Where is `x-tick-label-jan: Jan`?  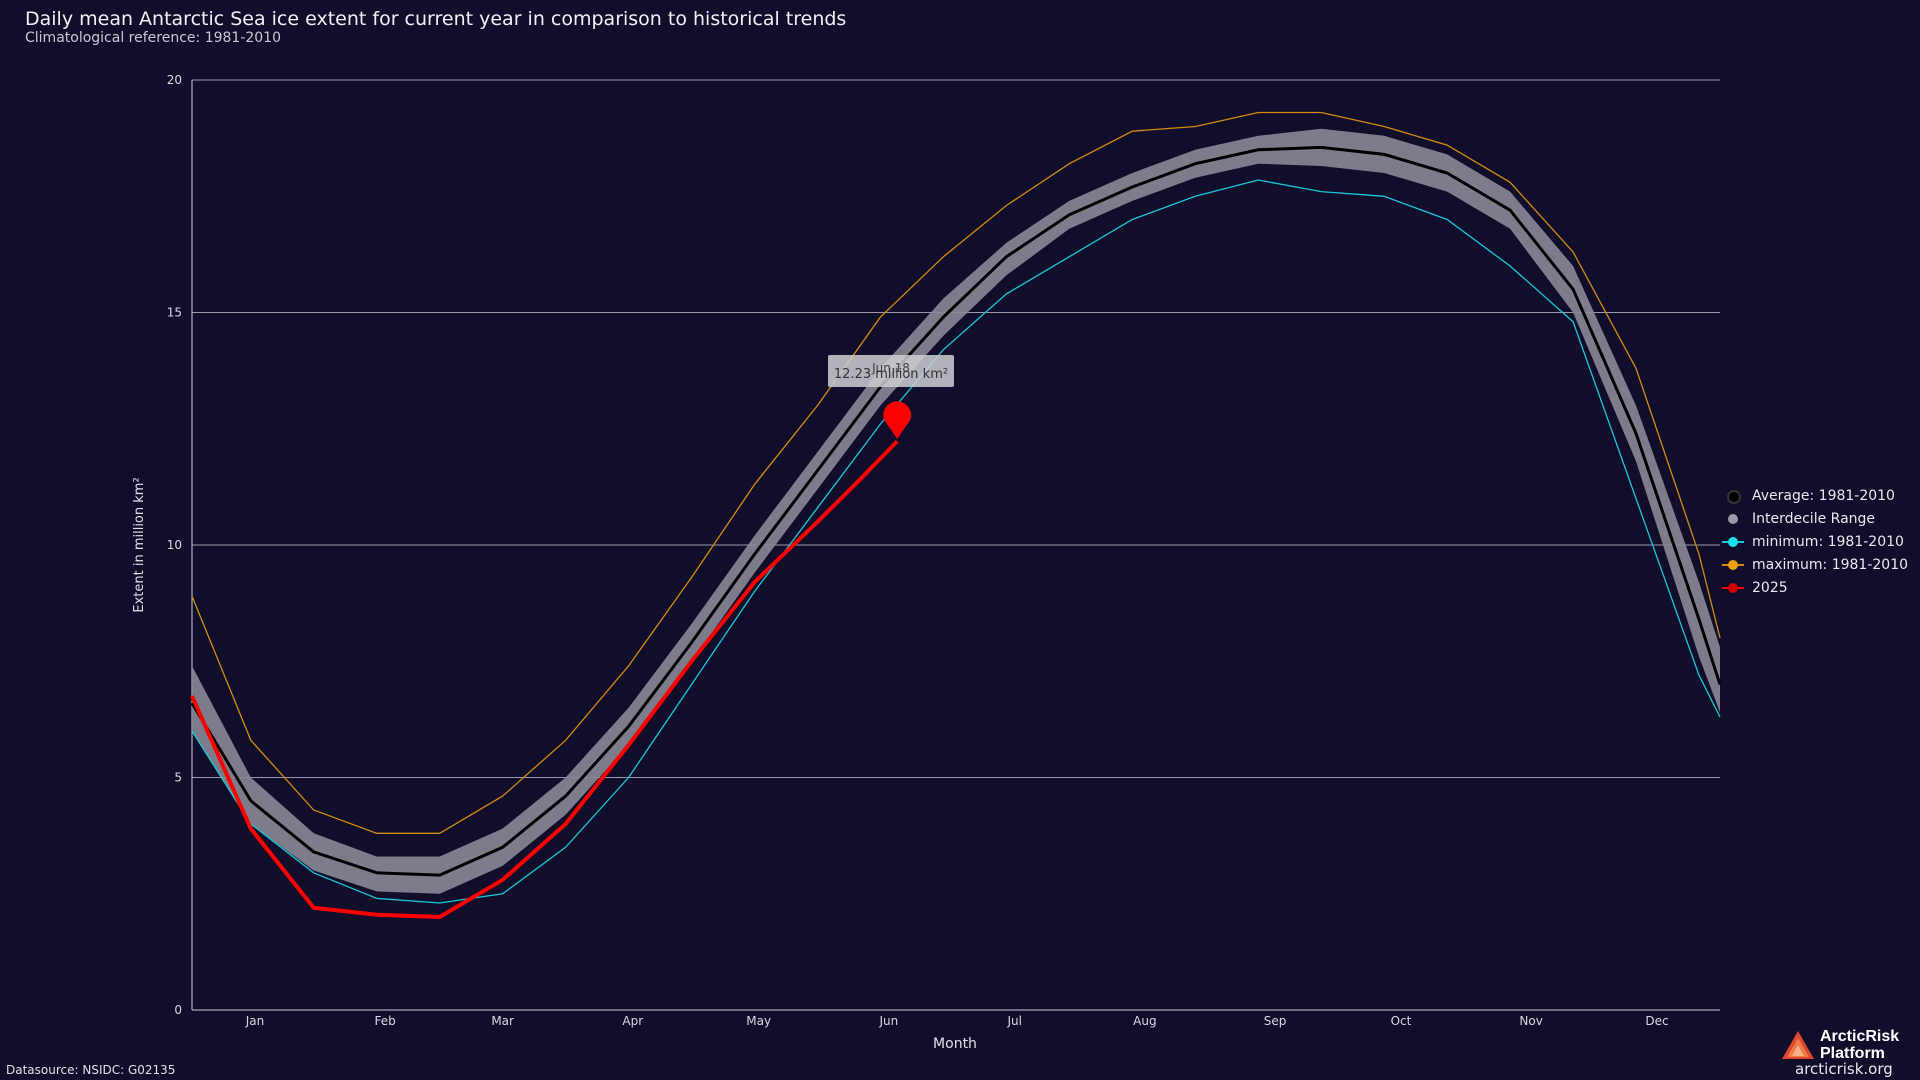 x-tick-label-jan: Jan is located at coordinates (255, 1021).